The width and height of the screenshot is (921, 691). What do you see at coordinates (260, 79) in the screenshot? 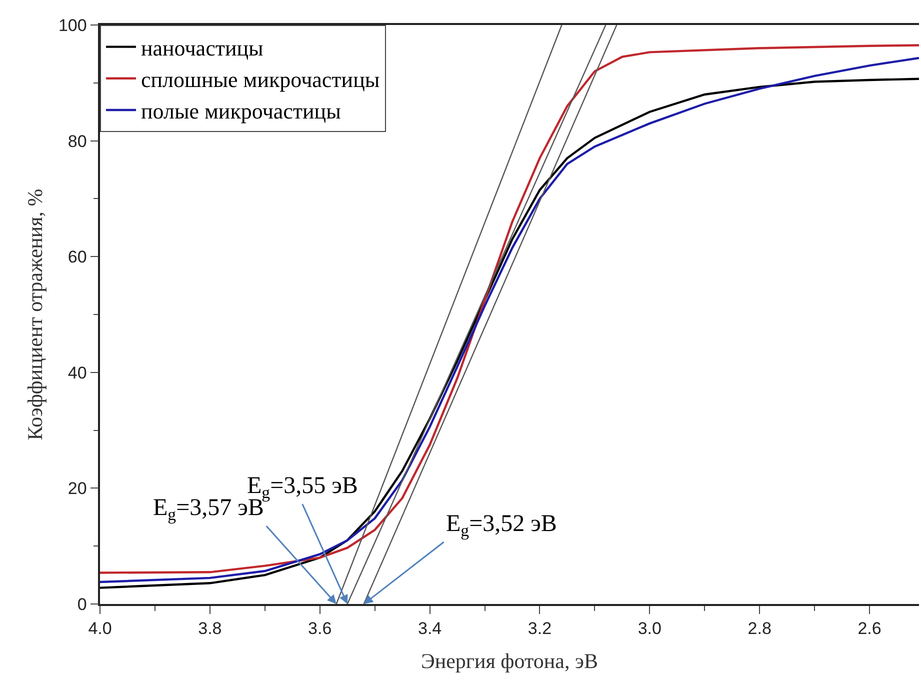
I see `legend-label: сплошные микрочастицы` at bounding box center [260, 79].